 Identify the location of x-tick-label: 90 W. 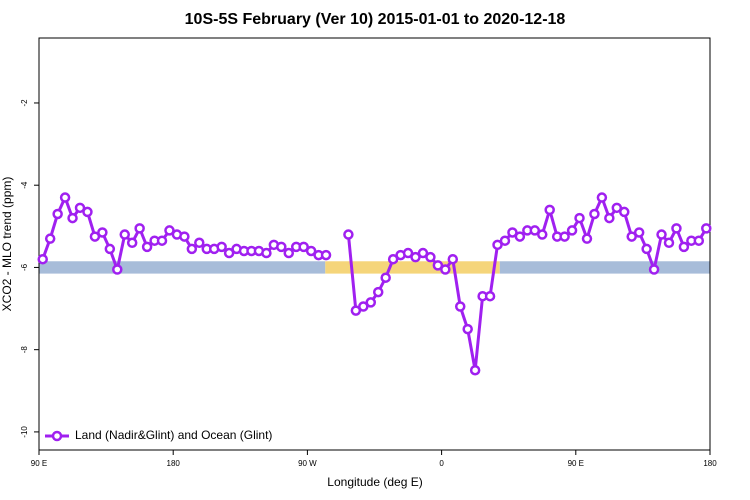
(307, 463).